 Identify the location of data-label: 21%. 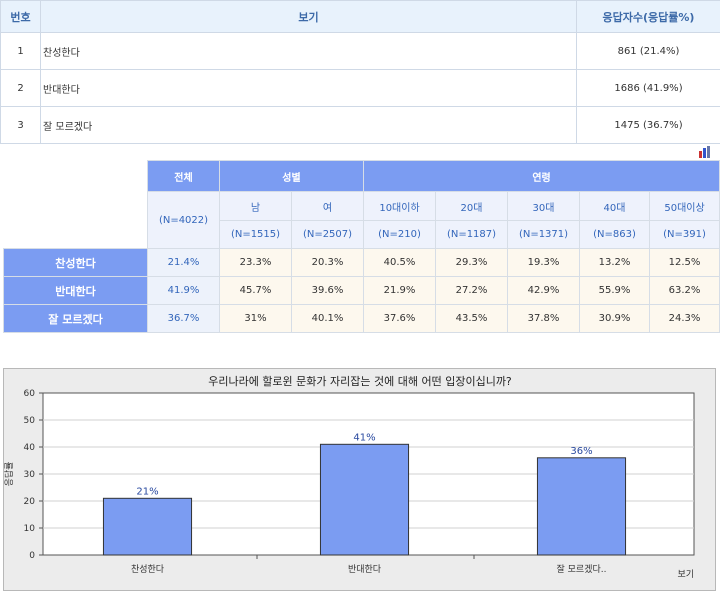
(147, 491).